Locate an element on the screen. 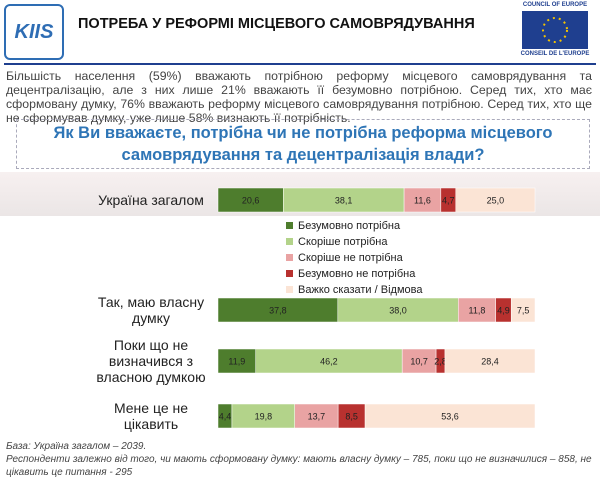 This screenshot has width=600, height=479. partner-logo is located at coordinates (555, 30).